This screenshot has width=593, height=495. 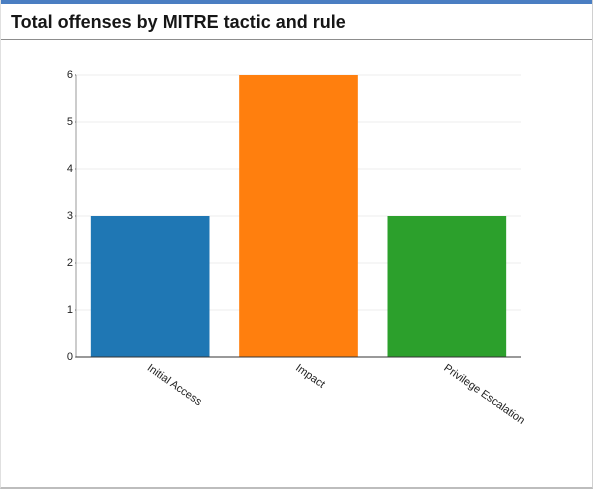 I want to click on x-tick-label: Impact, so click(x=310, y=376).